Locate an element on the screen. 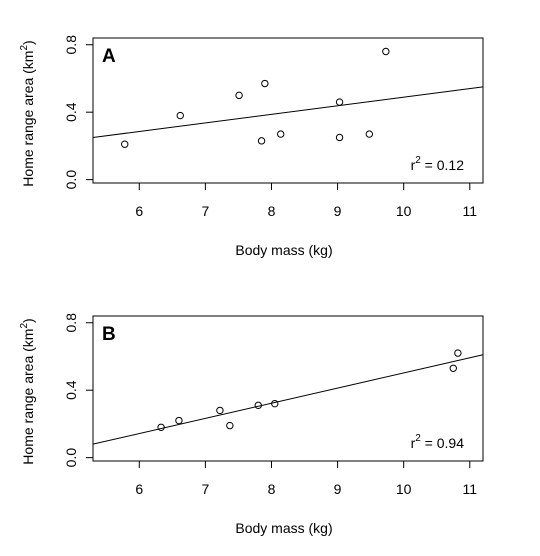 This screenshot has width=540, height=556. r-squared-annotation: r2 = 0.12 is located at coordinates (438, 164).